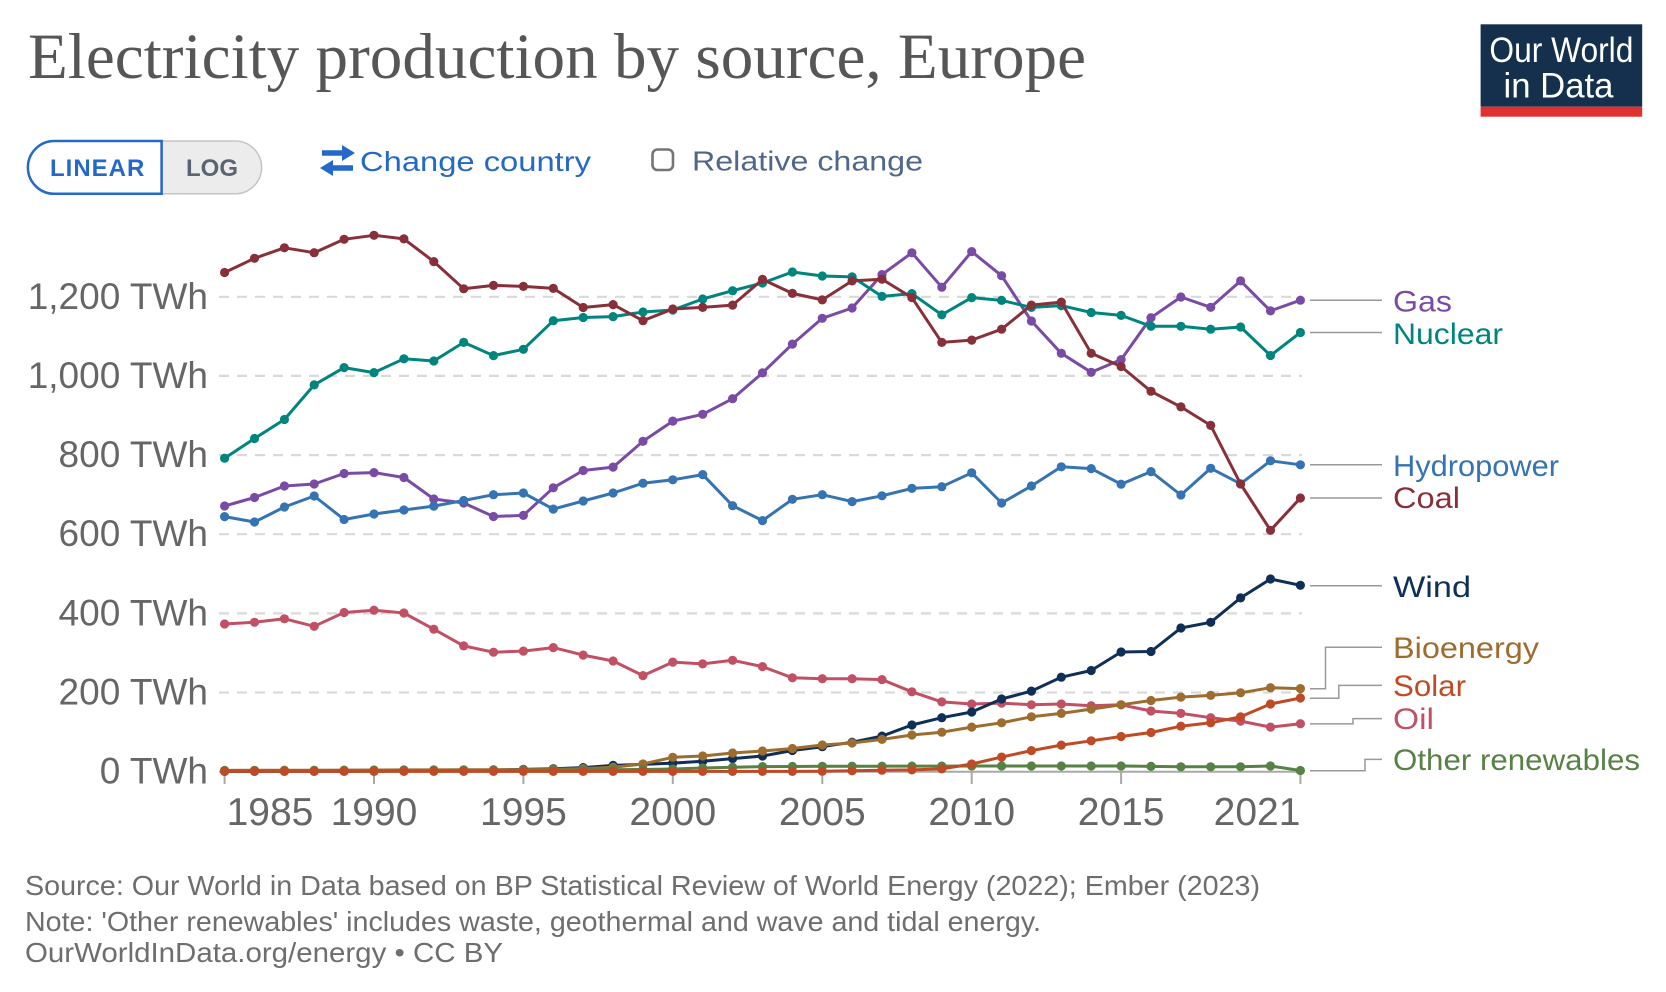 This screenshot has width=1666, height=992. What do you see at coordinates (118, 375) in the screenshot?
I see `svg-text: 1,000 TWh` at bounding box center [118, 375].